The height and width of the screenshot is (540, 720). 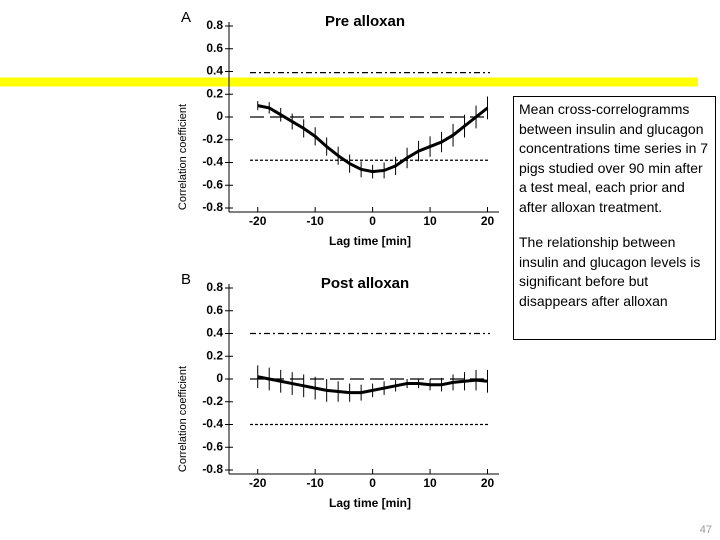 I want to click on panel-label: A, so click(x=186, y=17).